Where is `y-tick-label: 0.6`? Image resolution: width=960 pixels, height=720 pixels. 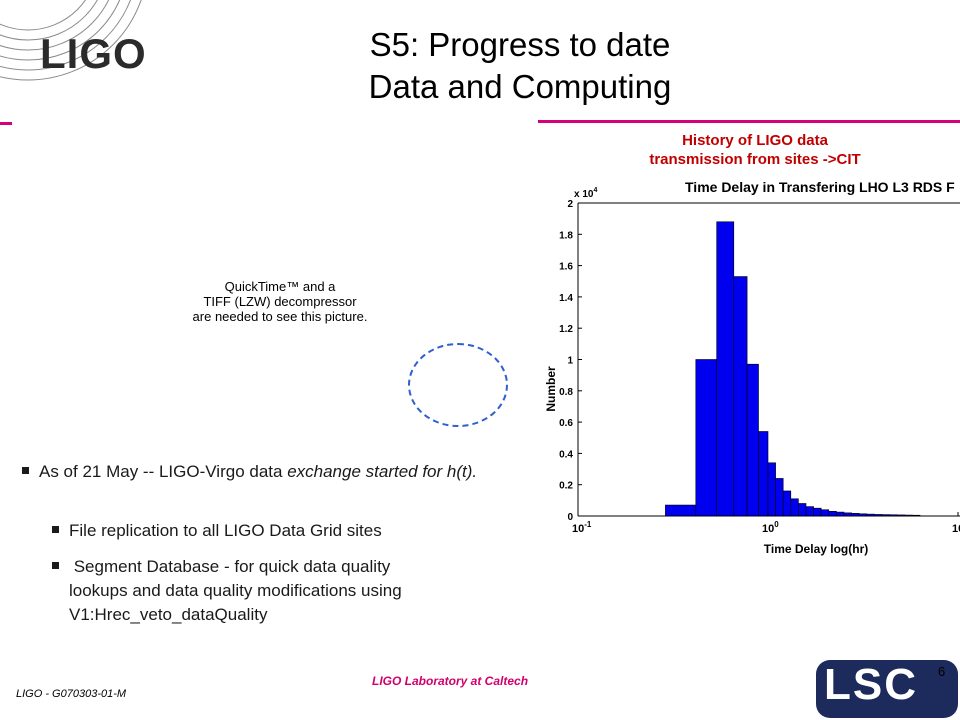
y-tick-label: 0.6 is located at coordinates (566, 423).